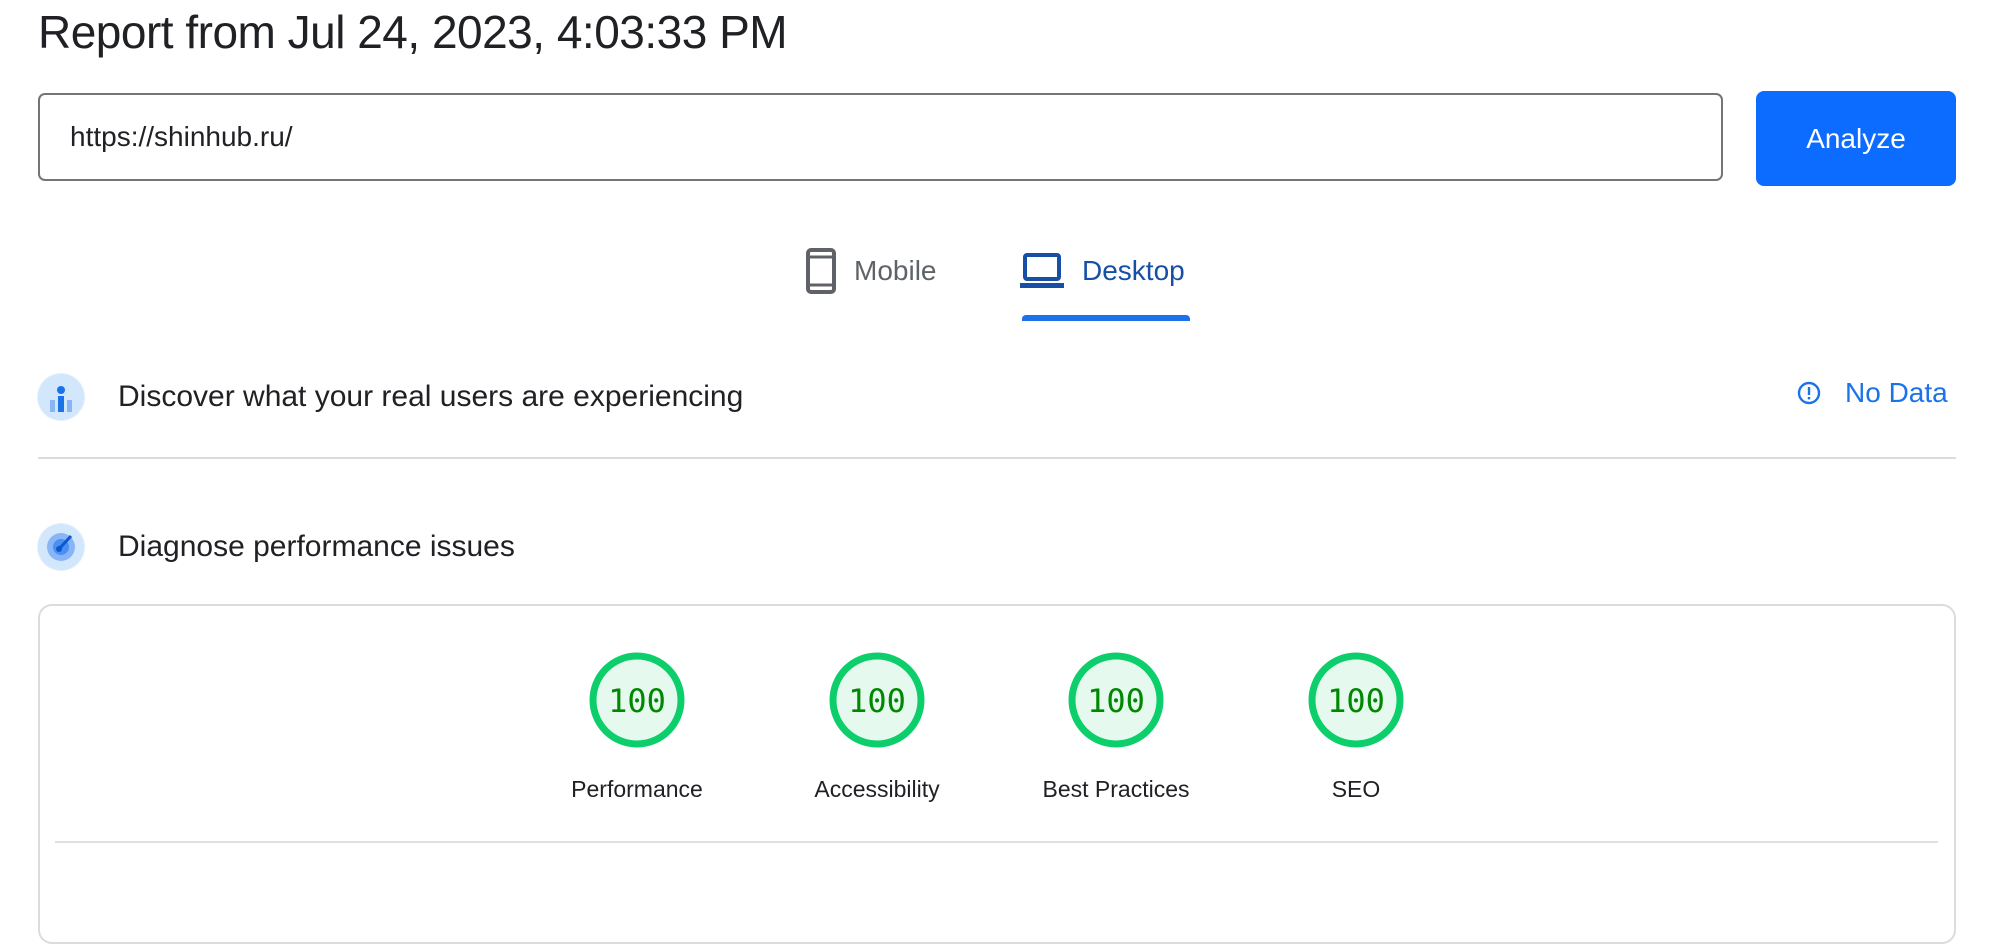 The height and width of the screenshot is (944, 1989). What do you see at coordinates (1133, 270) in the screenshot?
I see `tab-desktop-label: Desktop` at bounding box center [1133, 270].